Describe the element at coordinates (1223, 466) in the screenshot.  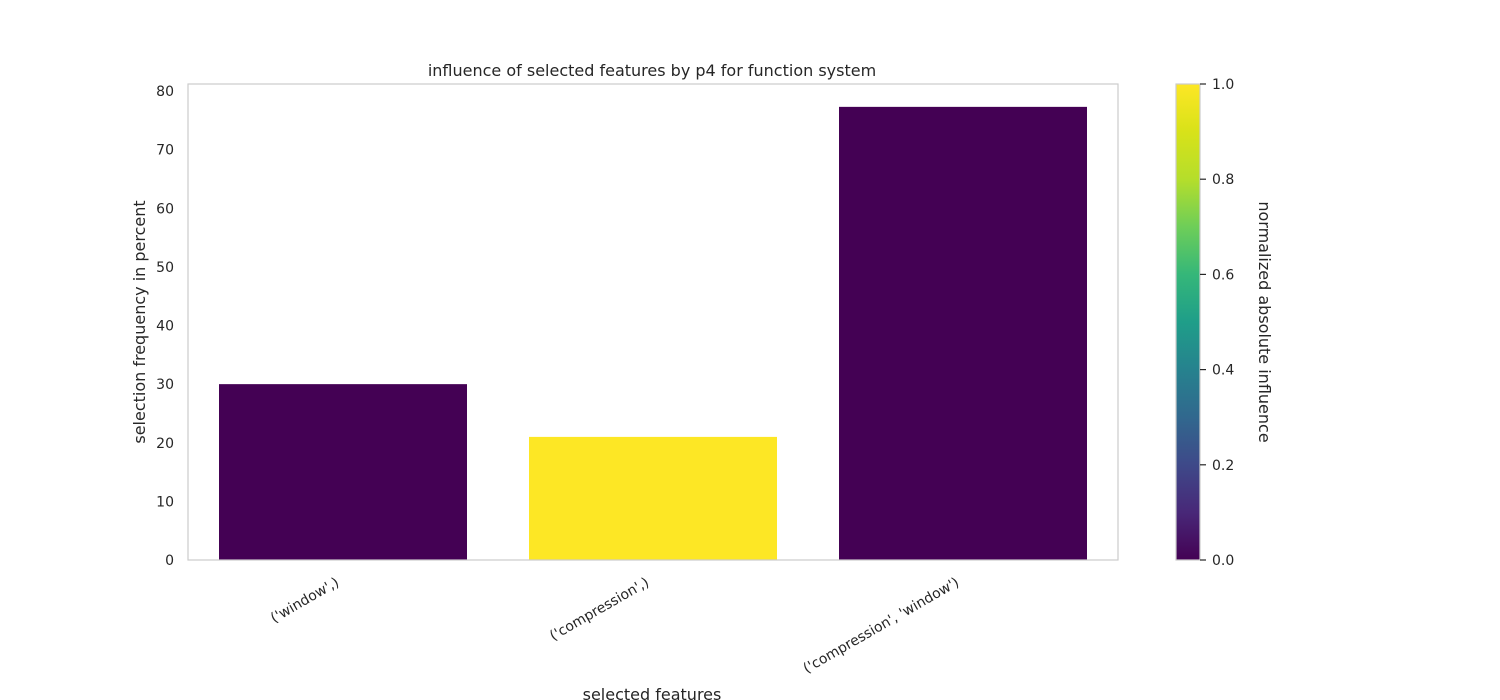
I see `colorbar-tick-label: 0.2` at that location.